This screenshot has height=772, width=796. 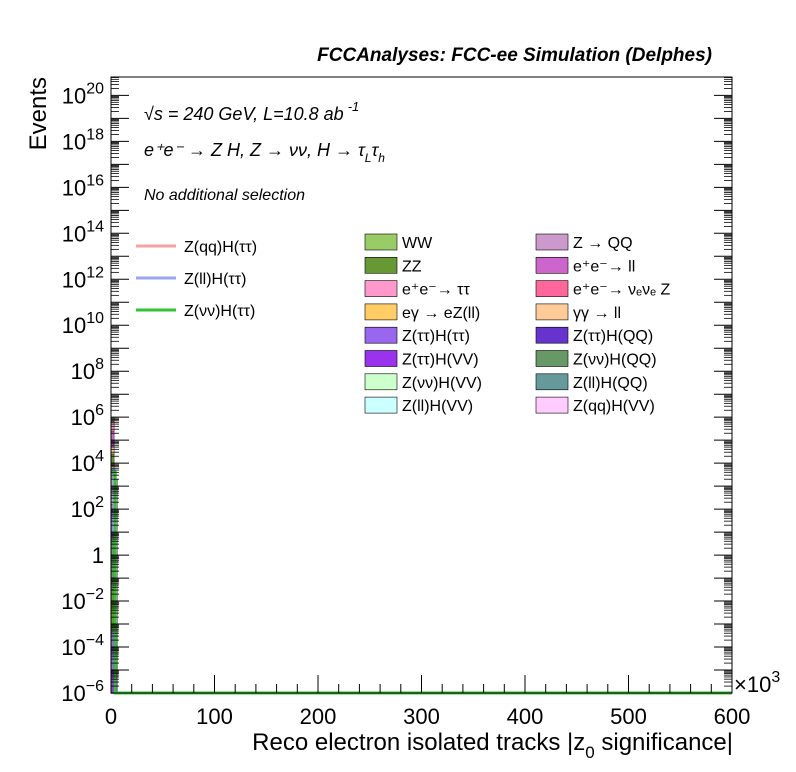 I want to click on legend-fill-label: Z(νν)H(QQ), so click(x=615, y=360).